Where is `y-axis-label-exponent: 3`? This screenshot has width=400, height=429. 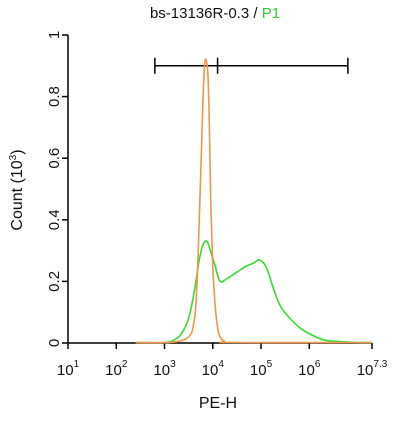 y-axis-label-exponent: 3 is located at coordinates (13, 157).